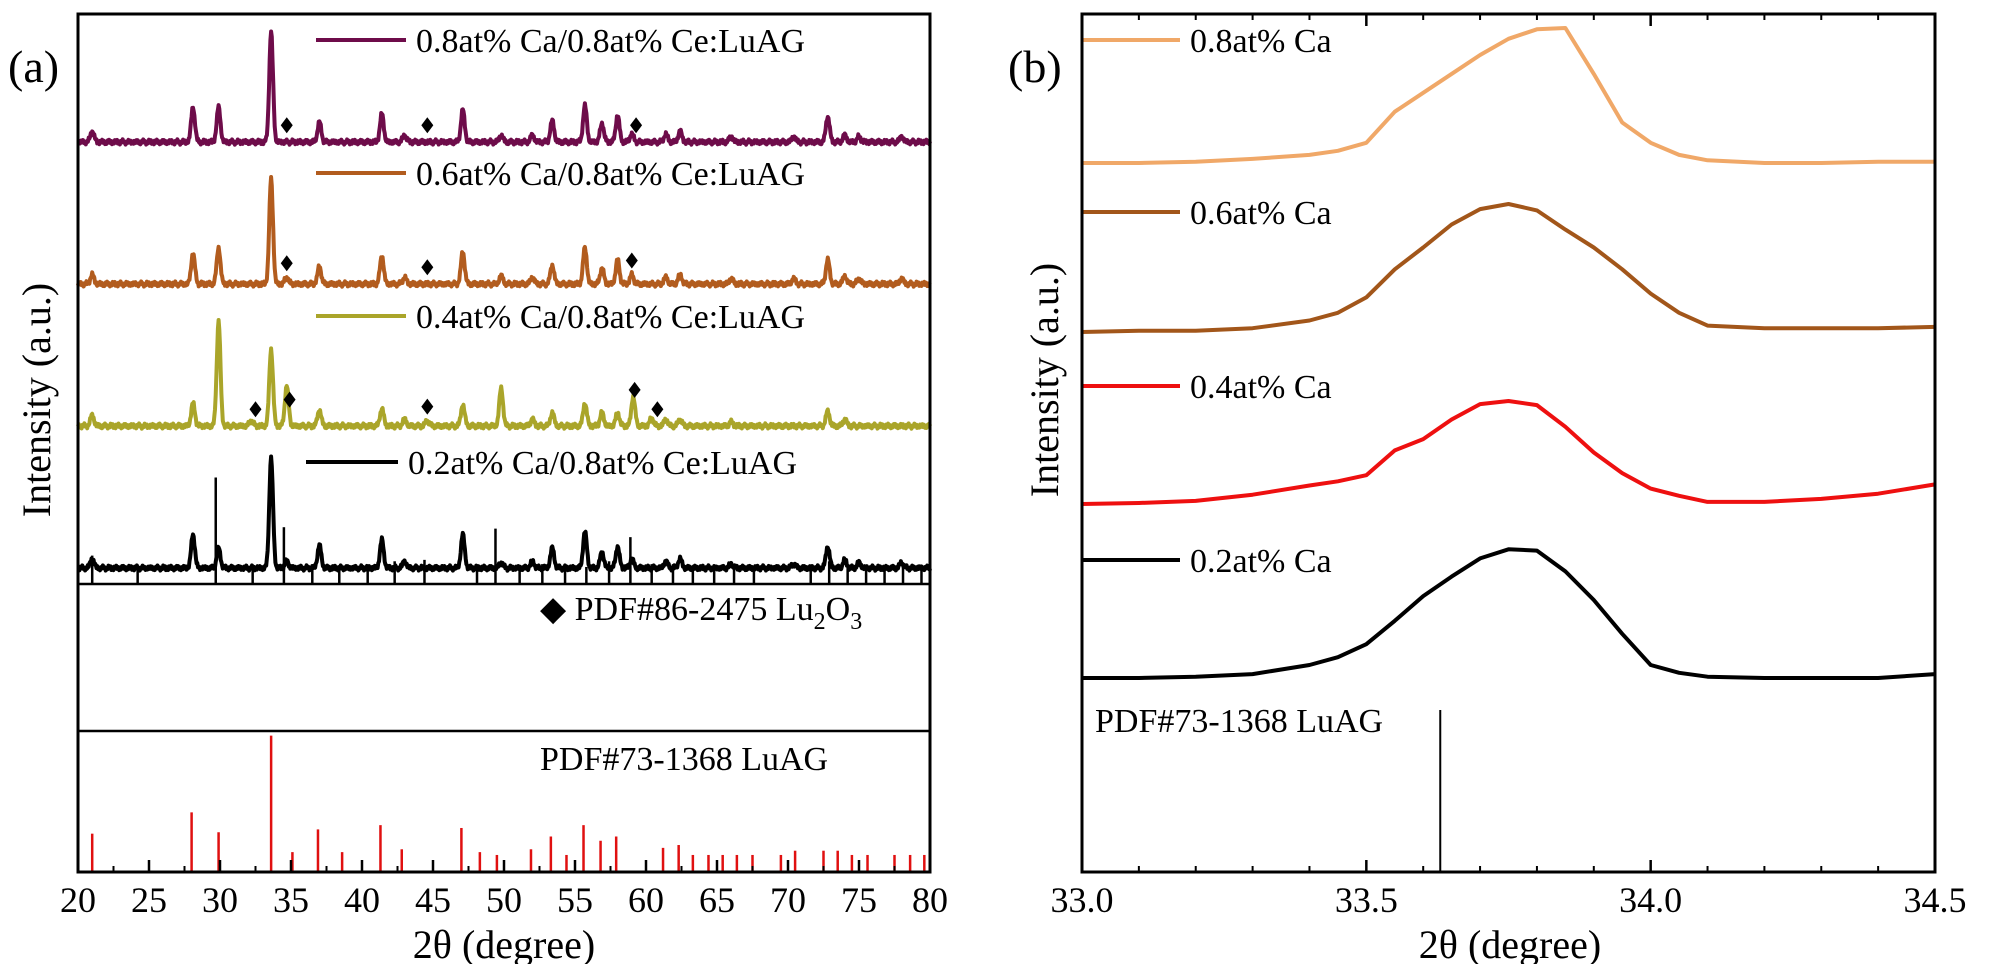  Describe the element at coordinates (684, 759) in the screenshot. I see `luag-reference-label: PDF#73-1368 LuAG` at that location.